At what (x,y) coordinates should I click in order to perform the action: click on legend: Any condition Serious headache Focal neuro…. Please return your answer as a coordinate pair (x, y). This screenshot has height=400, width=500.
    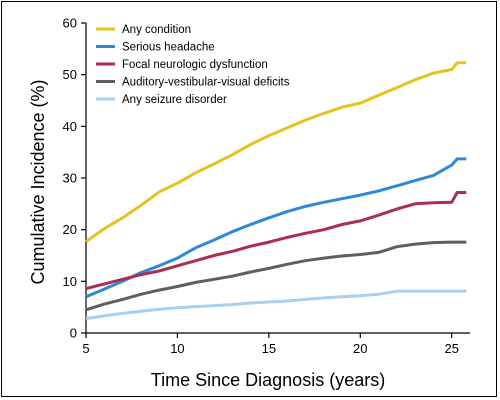
    Looking at the image, I should click on (193, 65).